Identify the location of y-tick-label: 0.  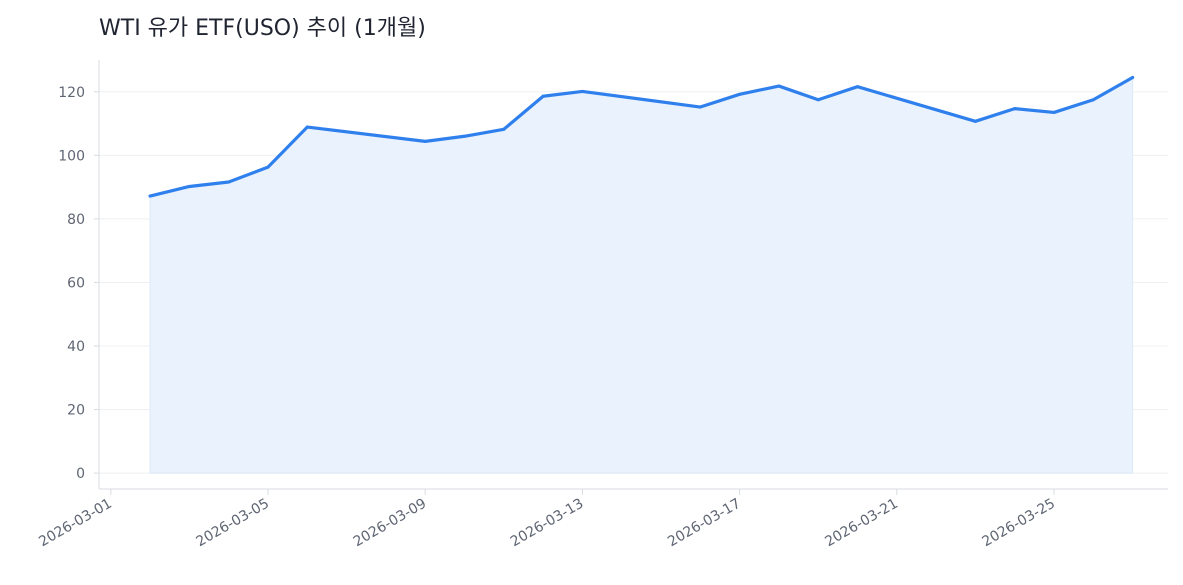
(80, 474).